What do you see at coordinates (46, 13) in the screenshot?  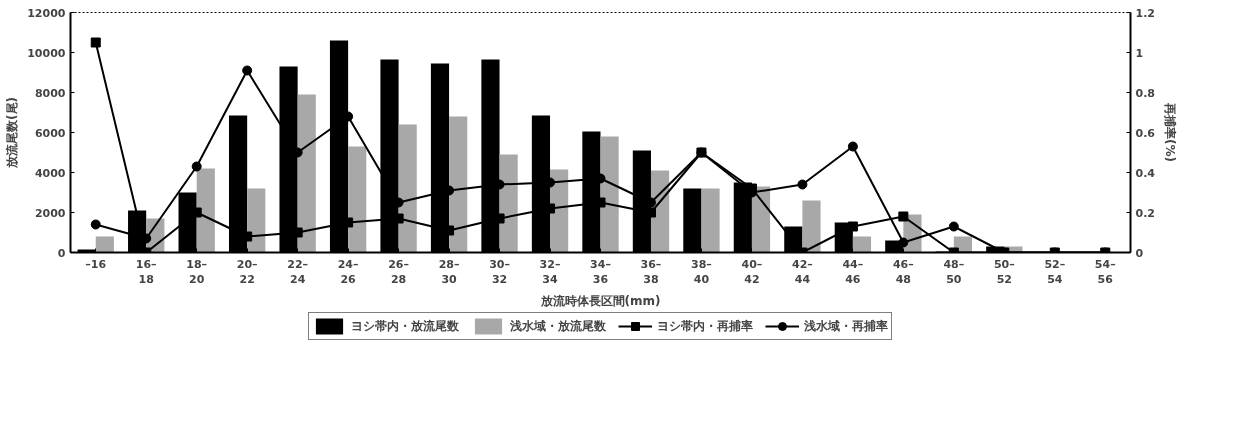 I see `y-tick-label: 12000` at bounding box center [46, 13].